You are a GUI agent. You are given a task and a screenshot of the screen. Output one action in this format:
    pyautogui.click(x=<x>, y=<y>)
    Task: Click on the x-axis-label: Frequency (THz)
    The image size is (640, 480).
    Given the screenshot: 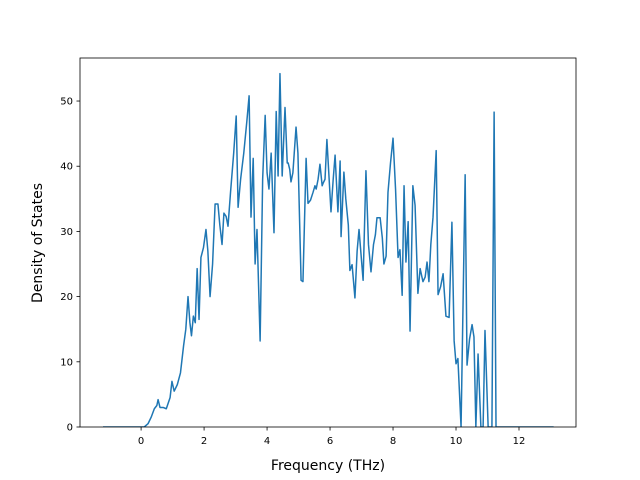 What is the action you would take?
    pyautogui.click(x=328, y=466)
    